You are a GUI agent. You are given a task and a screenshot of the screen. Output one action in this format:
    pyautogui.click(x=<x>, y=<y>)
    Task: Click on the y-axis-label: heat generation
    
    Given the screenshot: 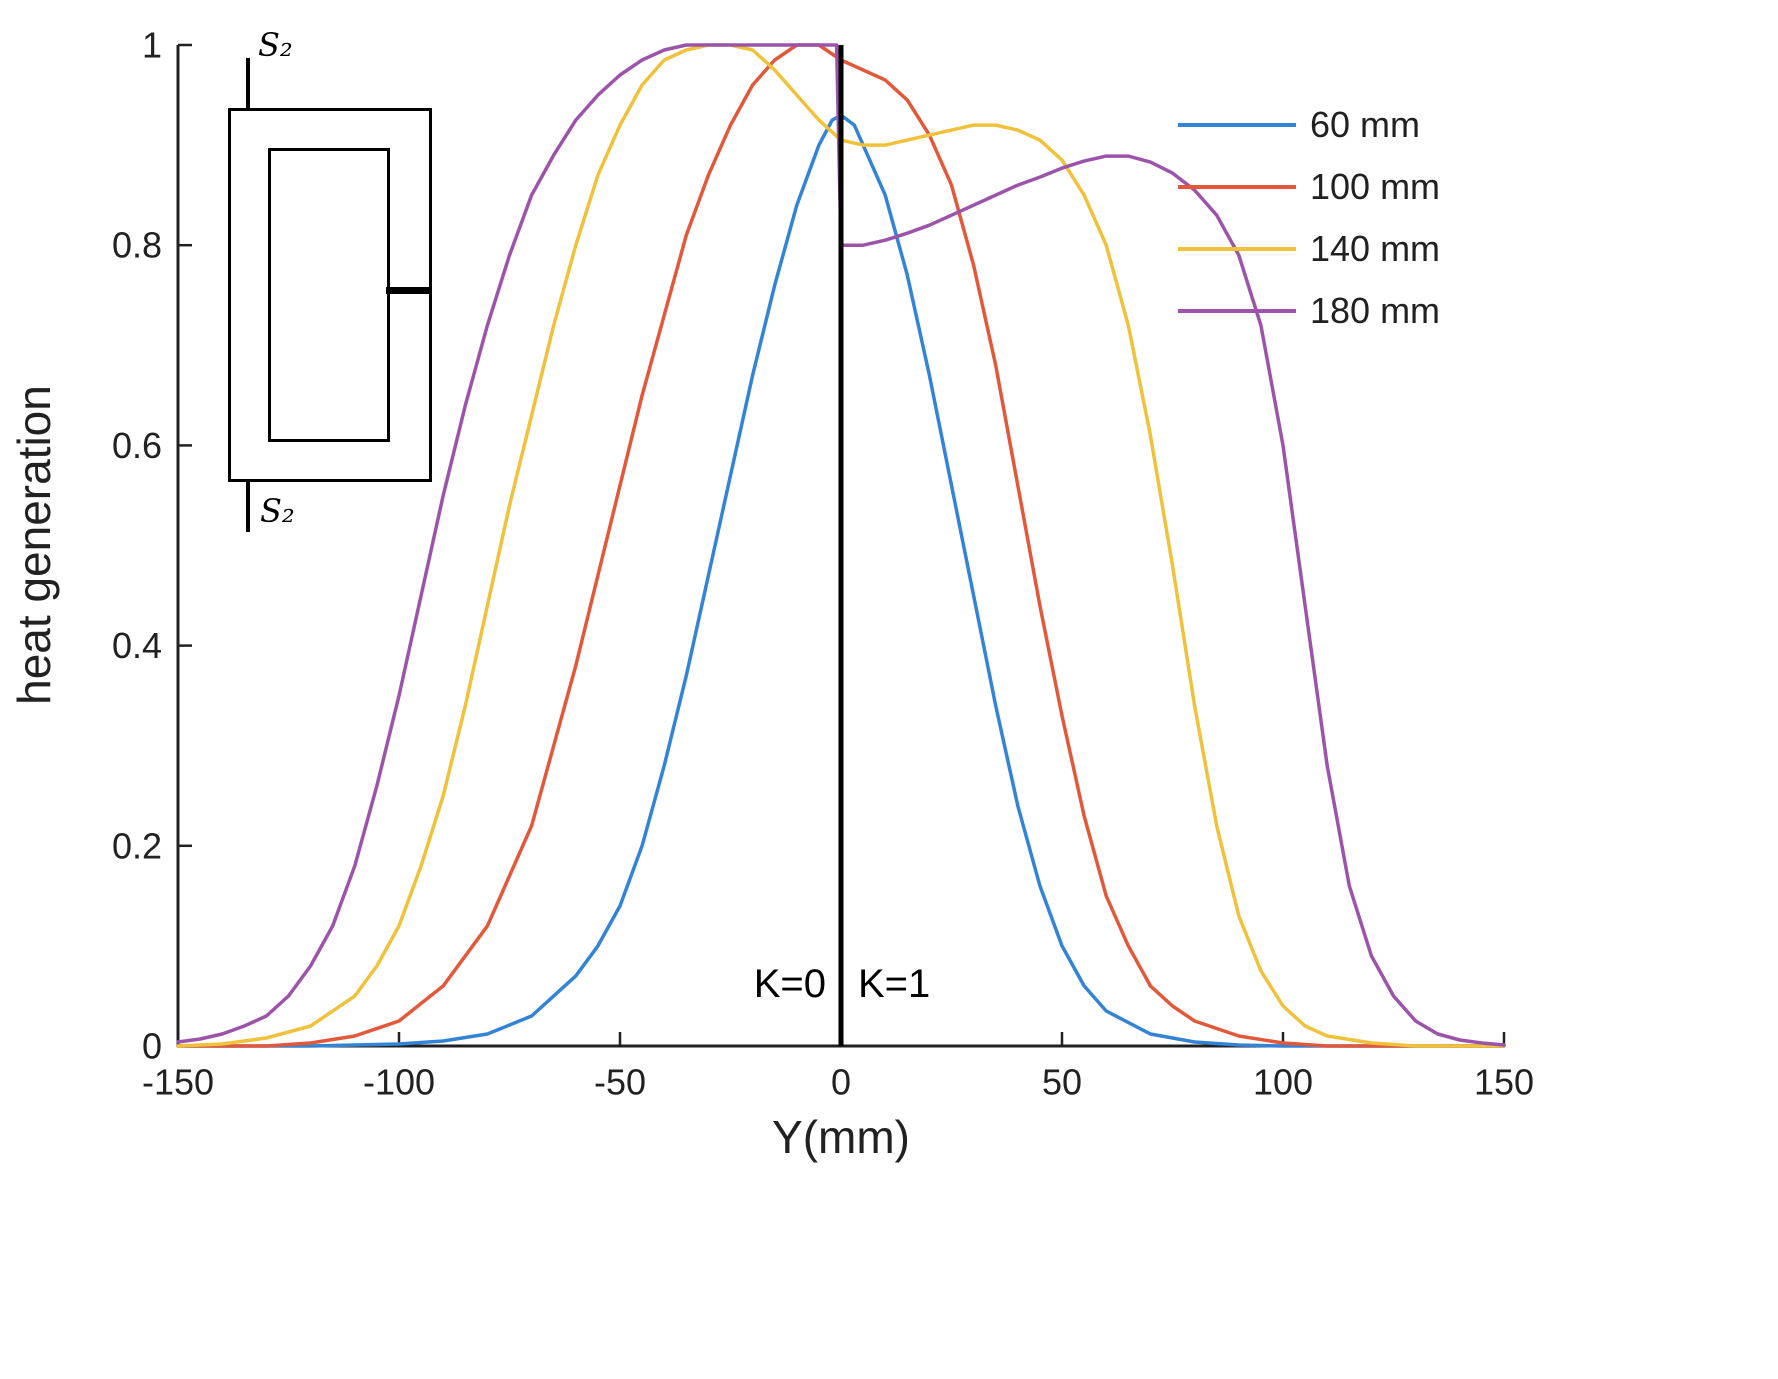 What is the action you would take?
    pyautogui.click(x=34, y=545)
    